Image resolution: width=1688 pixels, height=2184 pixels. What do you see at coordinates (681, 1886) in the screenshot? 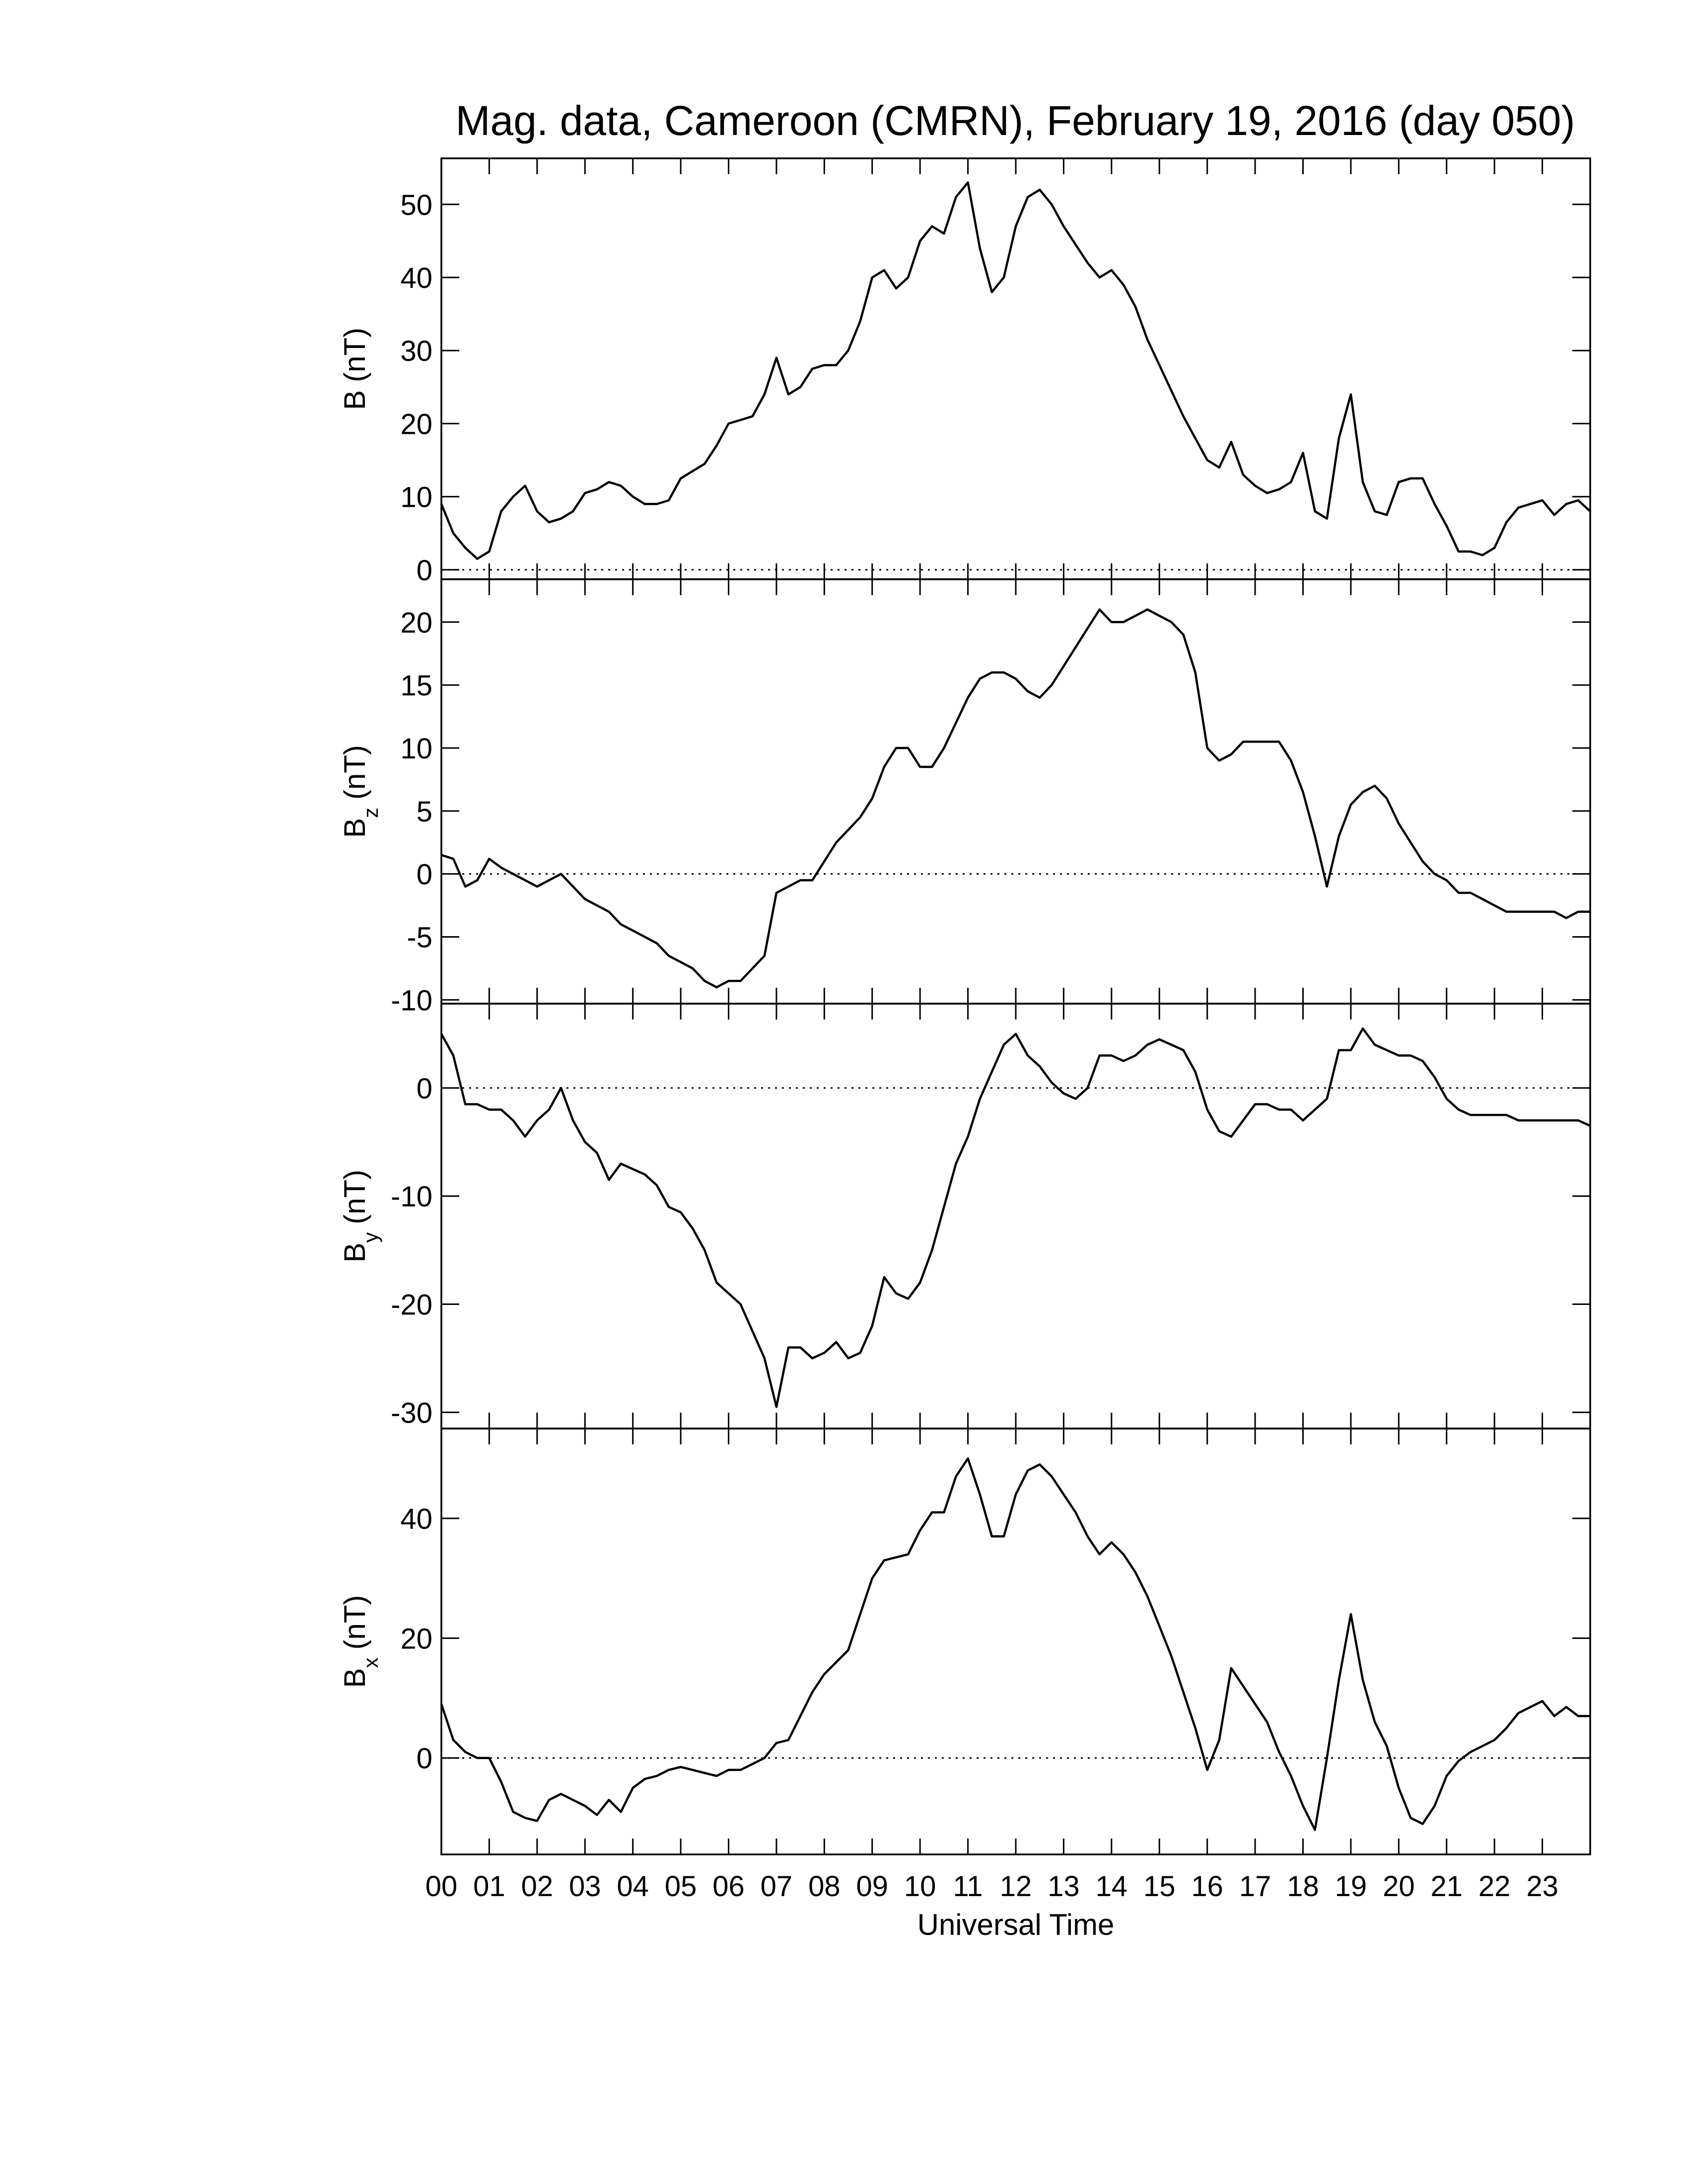
I see `x-tick-label: 05` at bounding box center [681, 1886].